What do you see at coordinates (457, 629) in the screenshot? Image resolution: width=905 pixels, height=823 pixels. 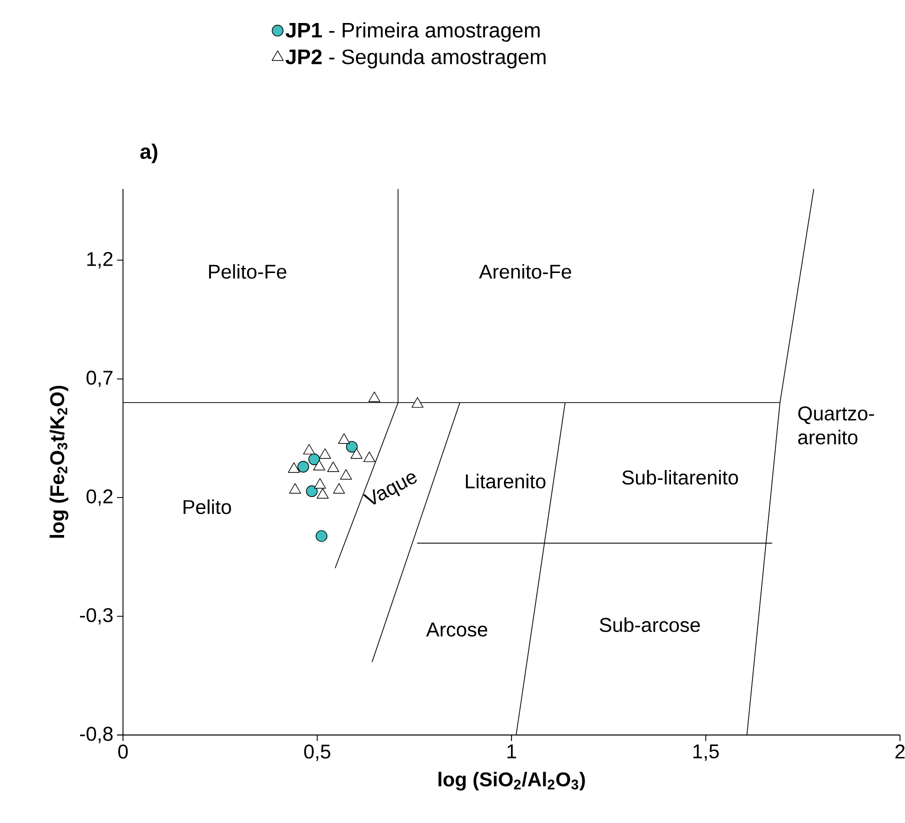 I see `annotation: Arcose` at bounding box center [457, 629].